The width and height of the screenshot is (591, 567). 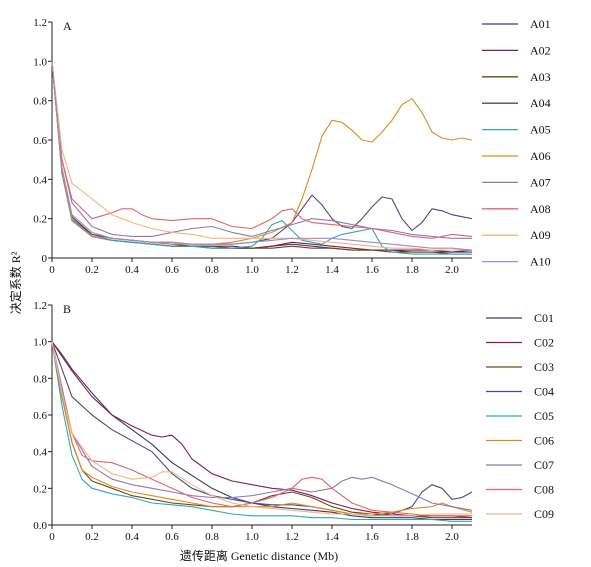 What do you see at coordinates (544, 441) in the screenshot?
I see `legend-label-C06: C06` at bounding box center [544, 441].